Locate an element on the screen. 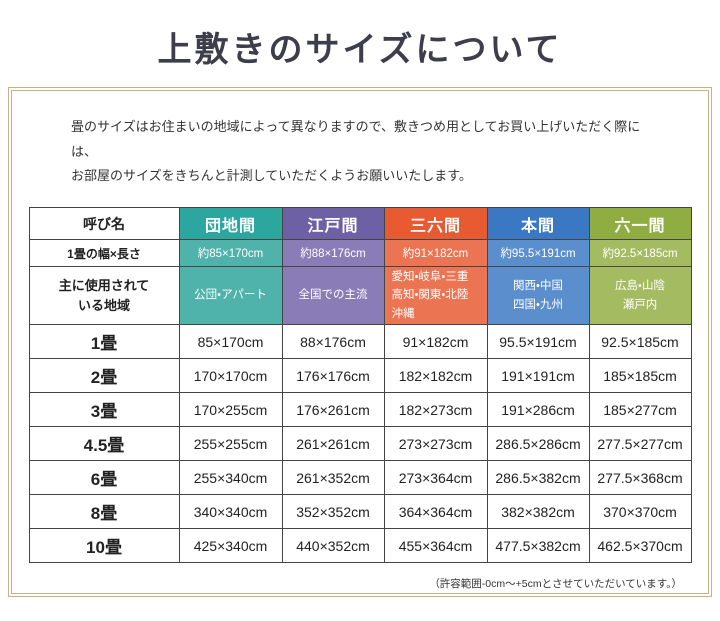 The height and width of the screenshot is (621, 720). value-cell: 273×364cm is located at coordinates (435, 478).